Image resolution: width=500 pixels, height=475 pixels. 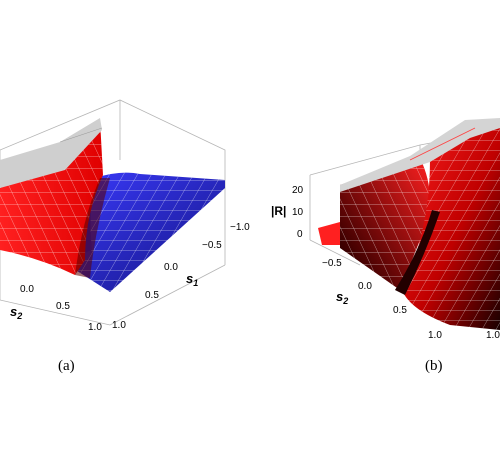 What do you see at coordinates (365, 286) in the screenshot?
I see `b-s2-tick-1: 0.0` at bounding box center [365, 286].